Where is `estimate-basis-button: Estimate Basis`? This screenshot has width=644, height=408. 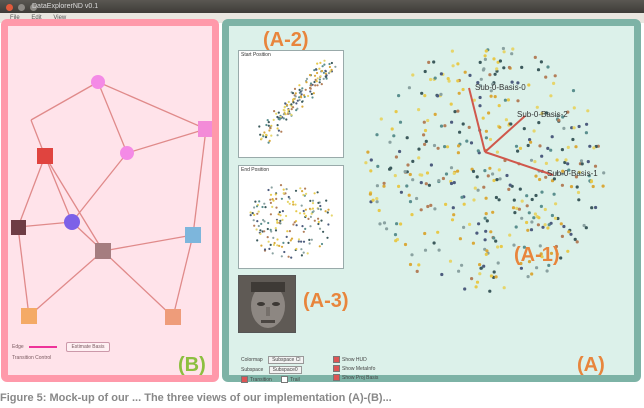
estimate-basis-button: Estimate Basis is located at coordinates (88, 347).